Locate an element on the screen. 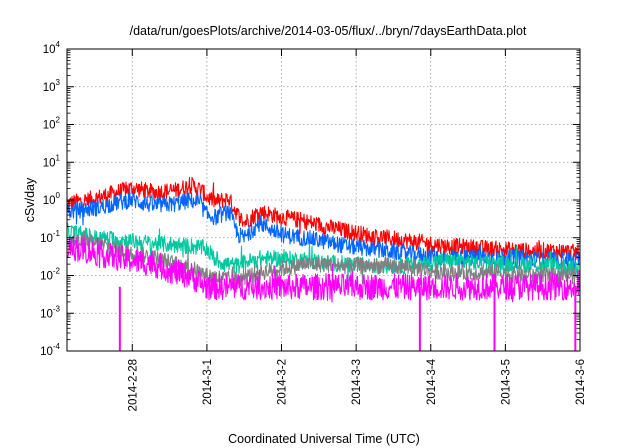 The width and height of the screenshot is (640, 448). y-tick-labels: 10⁻⁴ 10⁻³ 10⁻² 10⁻¹ 10⁰ 10¹ 10² 10³ 10⁴ is located at coordinates (50, 199).